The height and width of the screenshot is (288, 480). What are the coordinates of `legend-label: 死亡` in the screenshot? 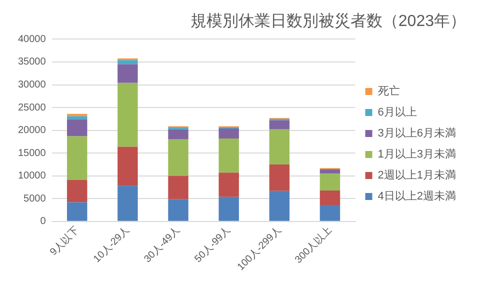 It's located at (389, 91).